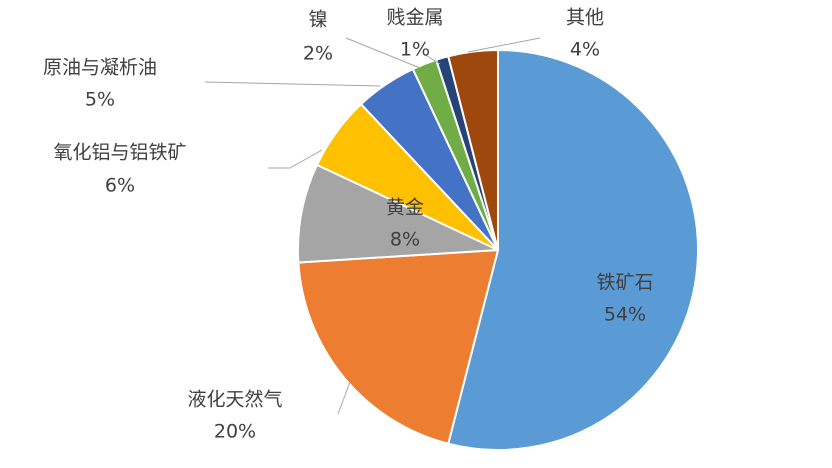 Image resolution: width=832 pixels, height=468 pixels. Describe the element at coordinates (100, 68) in the screenshot. I see `slice-label: 原油与凝析油` at that location.